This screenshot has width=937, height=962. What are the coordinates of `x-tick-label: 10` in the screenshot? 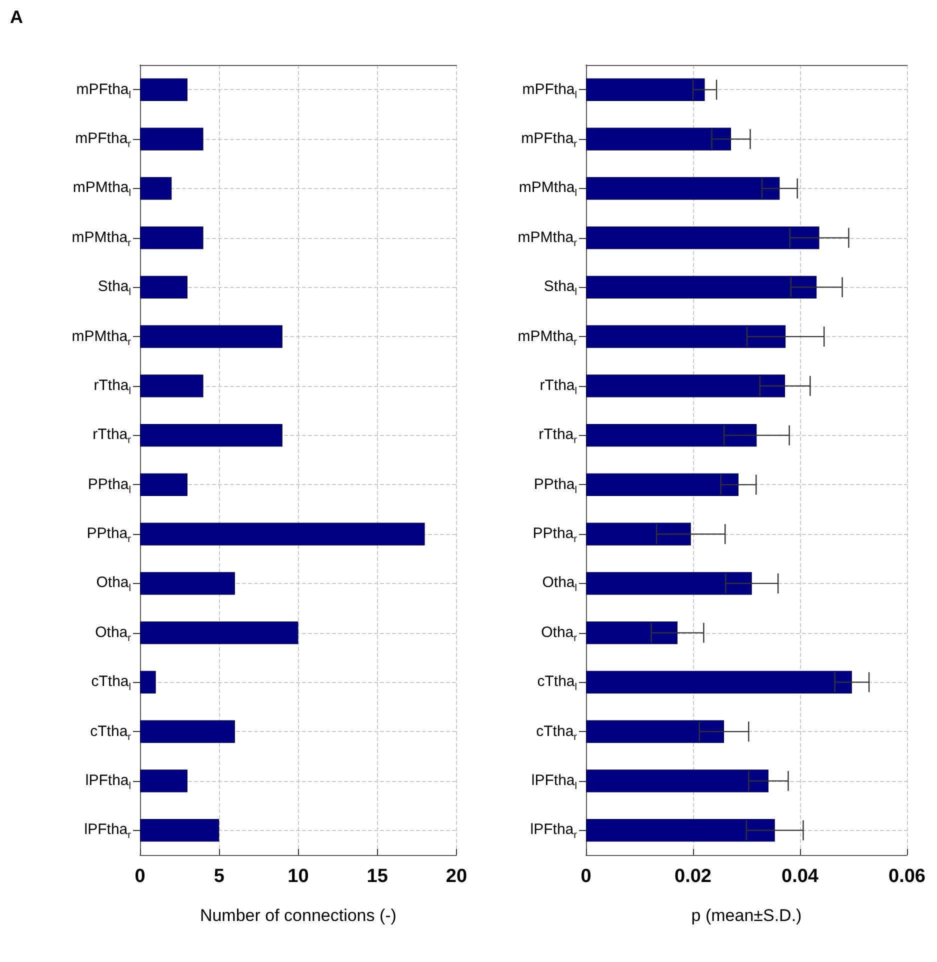 It's located at (298, 876).